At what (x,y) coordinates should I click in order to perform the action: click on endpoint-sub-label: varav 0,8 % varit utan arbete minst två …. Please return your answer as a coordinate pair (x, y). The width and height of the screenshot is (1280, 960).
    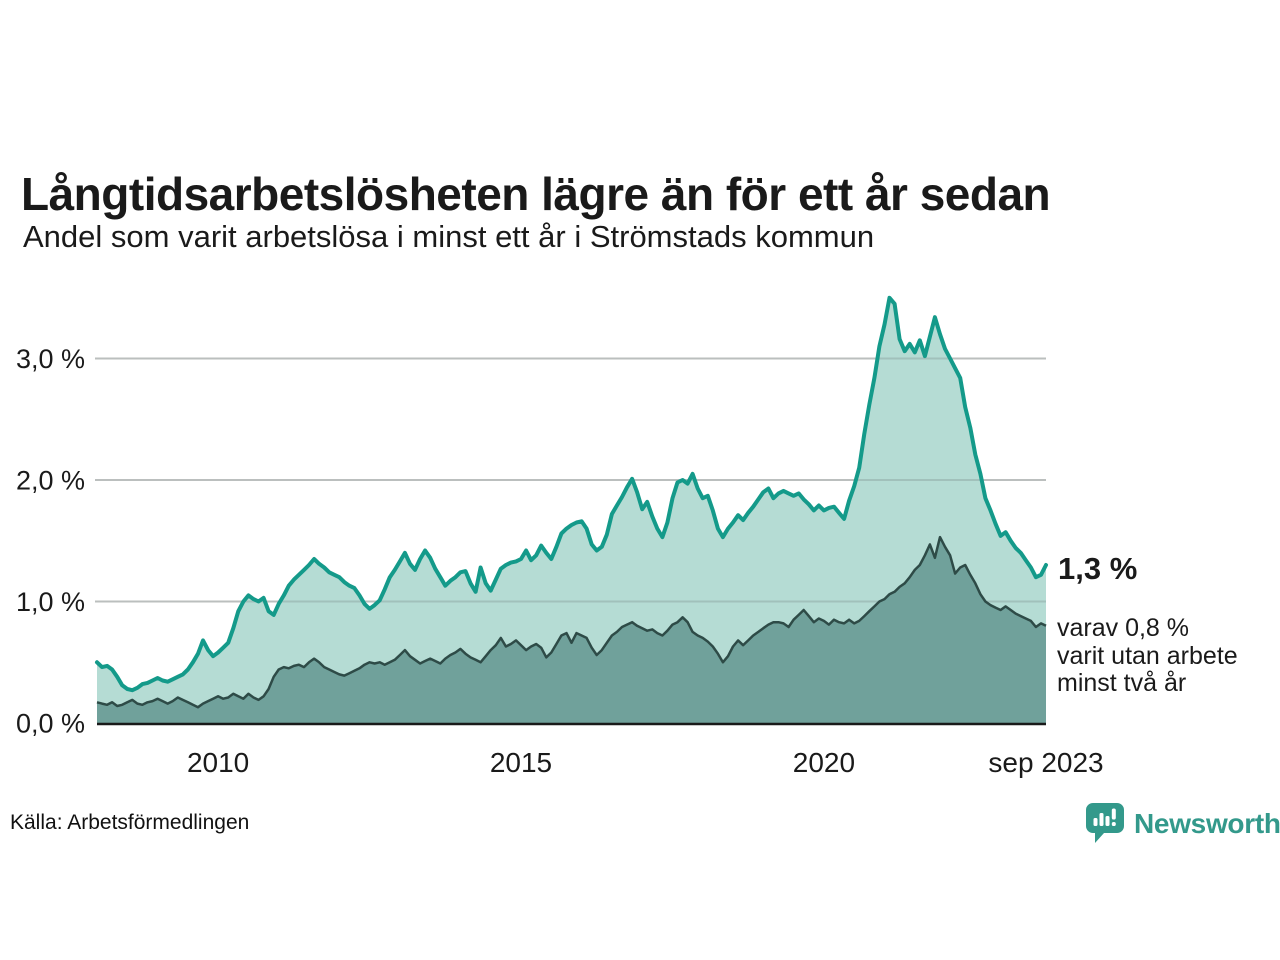
    Looking at the image, I should click on (1147, 656).